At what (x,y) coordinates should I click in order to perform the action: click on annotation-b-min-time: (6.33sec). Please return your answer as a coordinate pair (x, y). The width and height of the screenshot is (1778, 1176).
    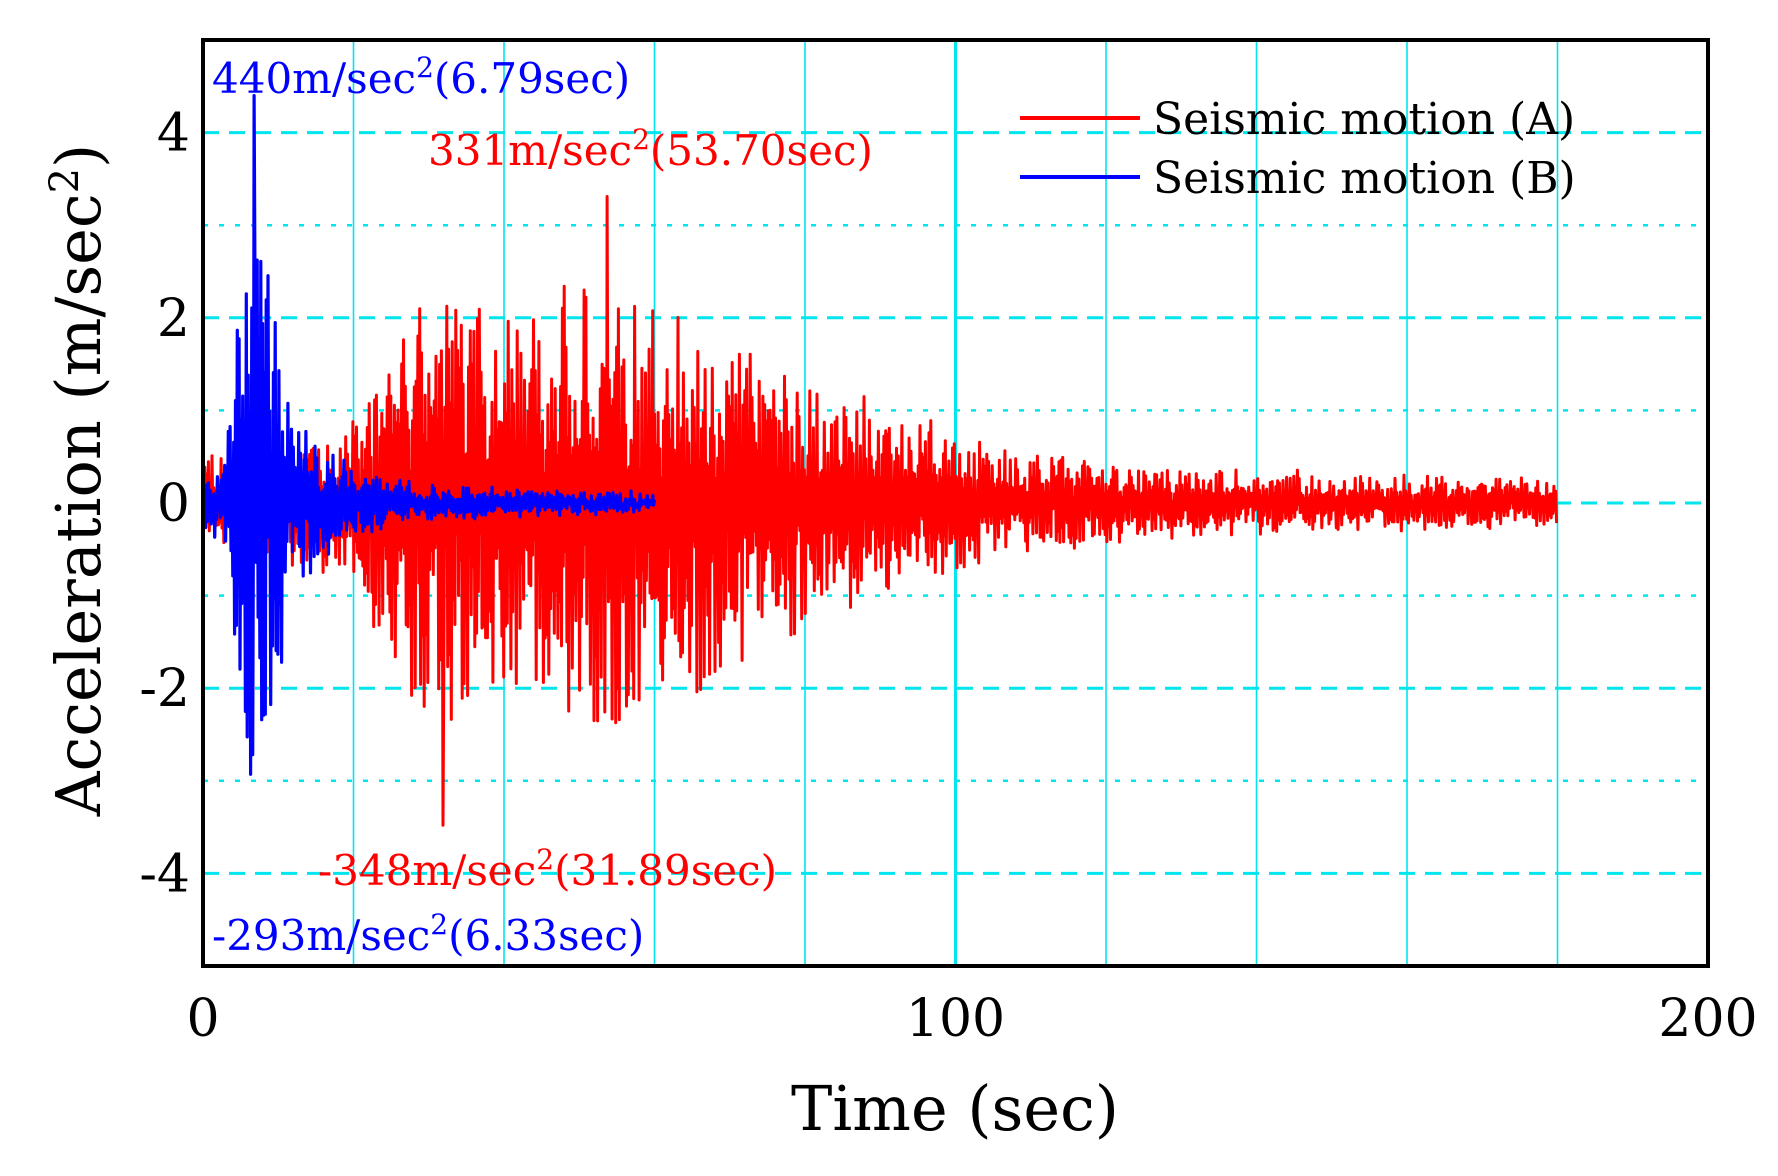
    Looking at the image, I should click on (546, 935).